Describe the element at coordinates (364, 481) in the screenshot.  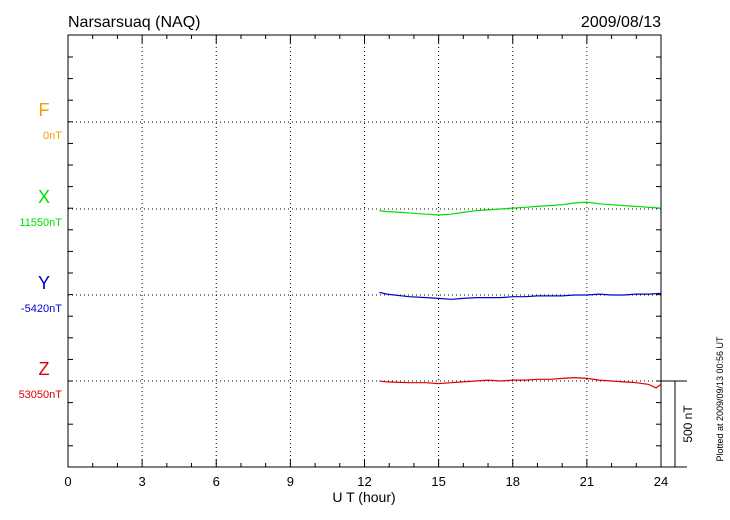
I see `x-tick-label: 12` at that location.